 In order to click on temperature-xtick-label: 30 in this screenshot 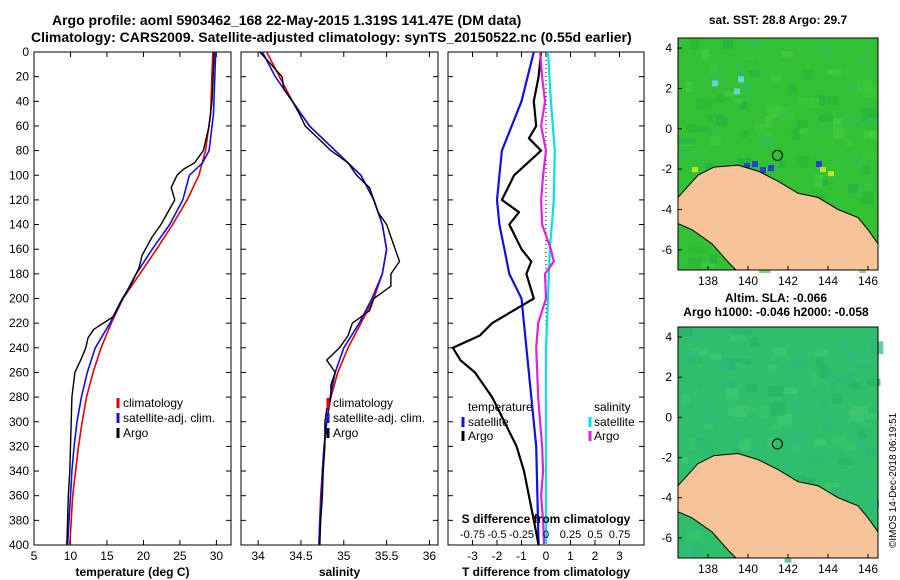, I will do `click(217, 556)`.